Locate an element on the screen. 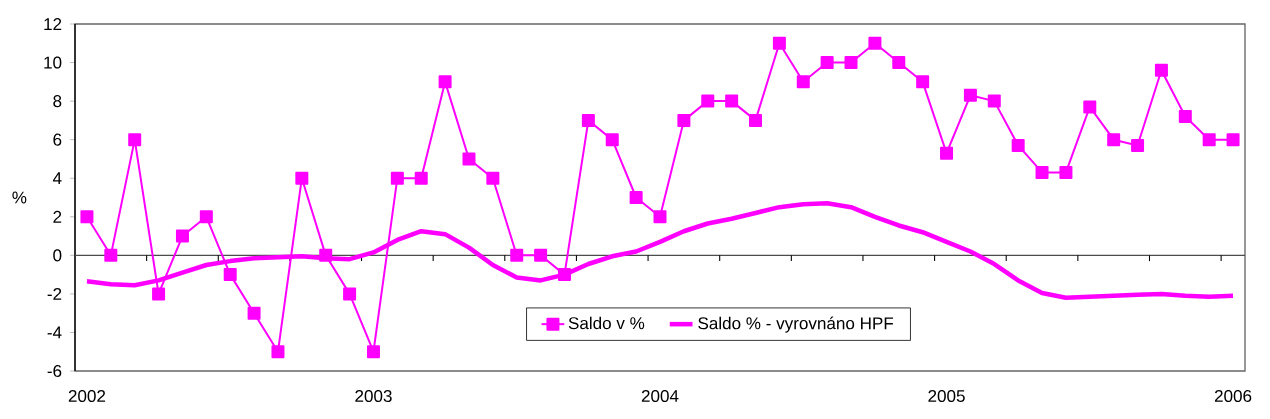 The image size is (1270, 419). y-tick-label: 4 is located at coordinates (57, 178).